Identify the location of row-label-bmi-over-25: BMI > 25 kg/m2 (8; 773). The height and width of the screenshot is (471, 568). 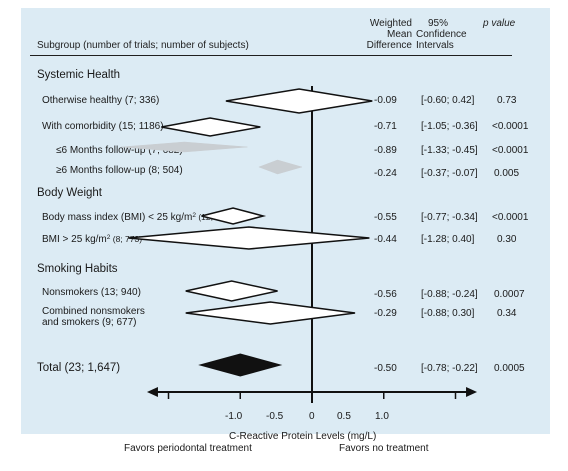
(92, 239).